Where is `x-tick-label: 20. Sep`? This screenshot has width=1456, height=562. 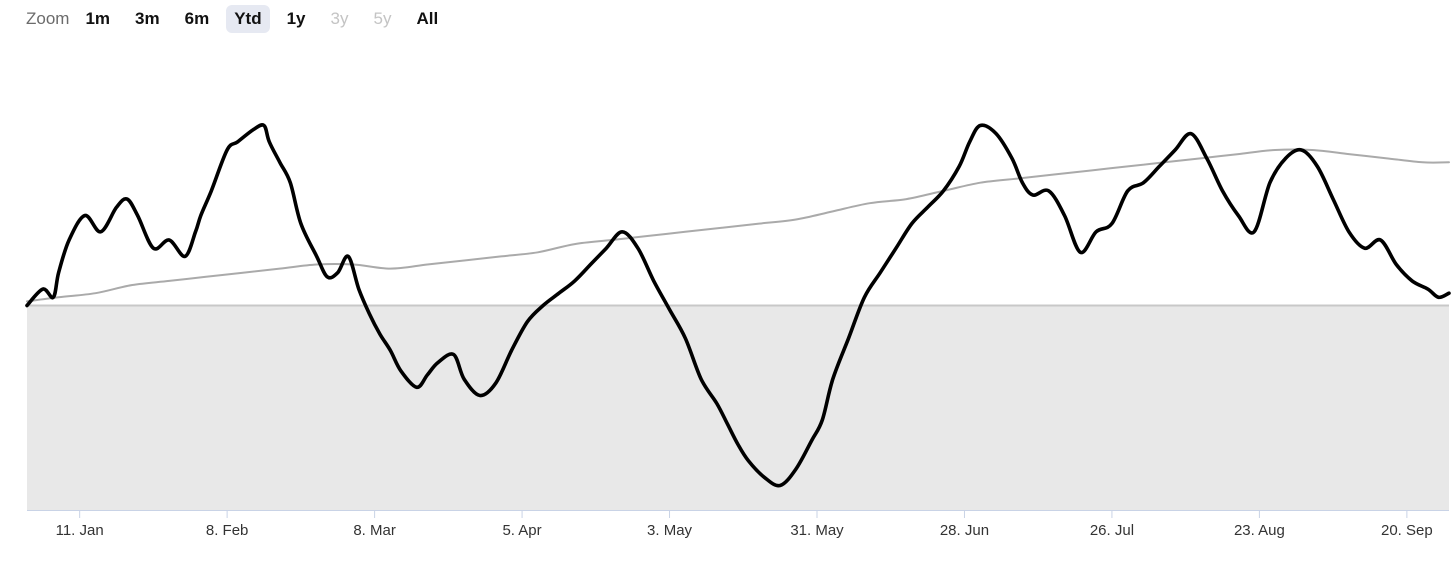
x-tick-label: 20. Sep is located at coordinates (1407, 530).